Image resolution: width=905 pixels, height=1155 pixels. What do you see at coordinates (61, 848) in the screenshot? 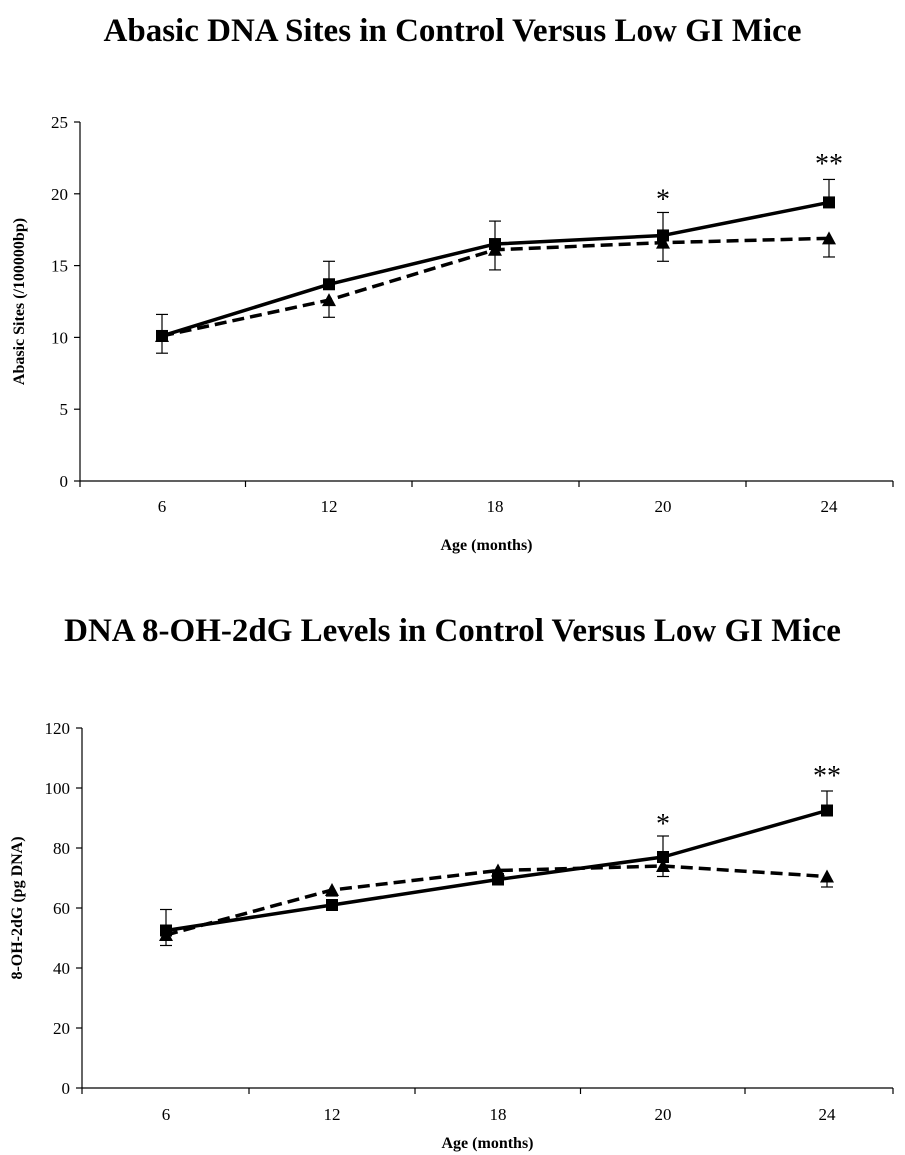
I see `y-tick-label: 80` at bounding box center [61, 848].